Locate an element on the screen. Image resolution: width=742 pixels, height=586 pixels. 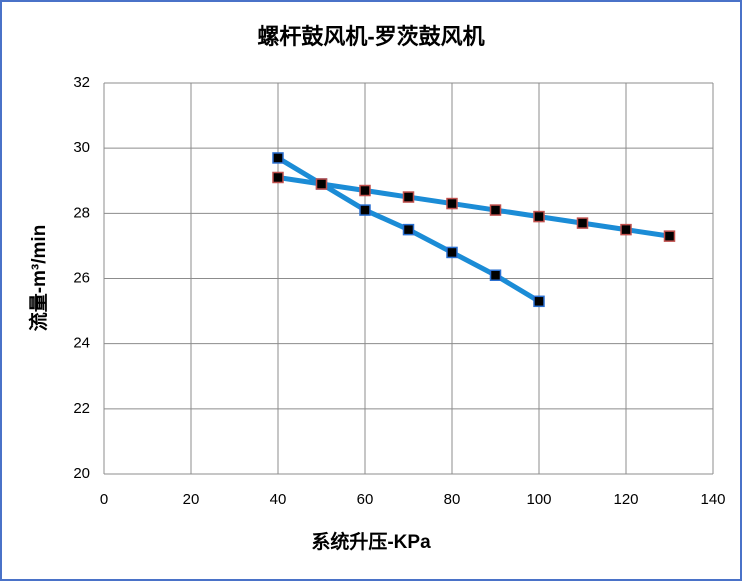
y-tick-label: 28 is located at coordinates (81, 212).